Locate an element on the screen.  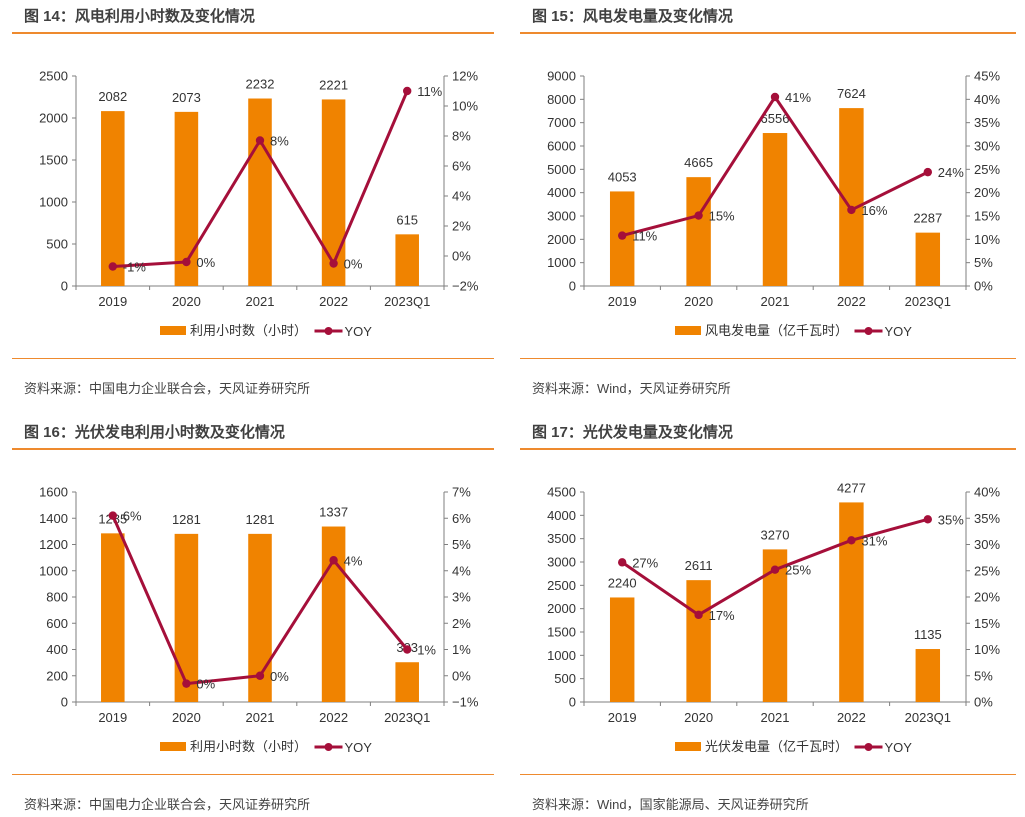
bar-value-label: 615 is located at coordinates (407, 219).